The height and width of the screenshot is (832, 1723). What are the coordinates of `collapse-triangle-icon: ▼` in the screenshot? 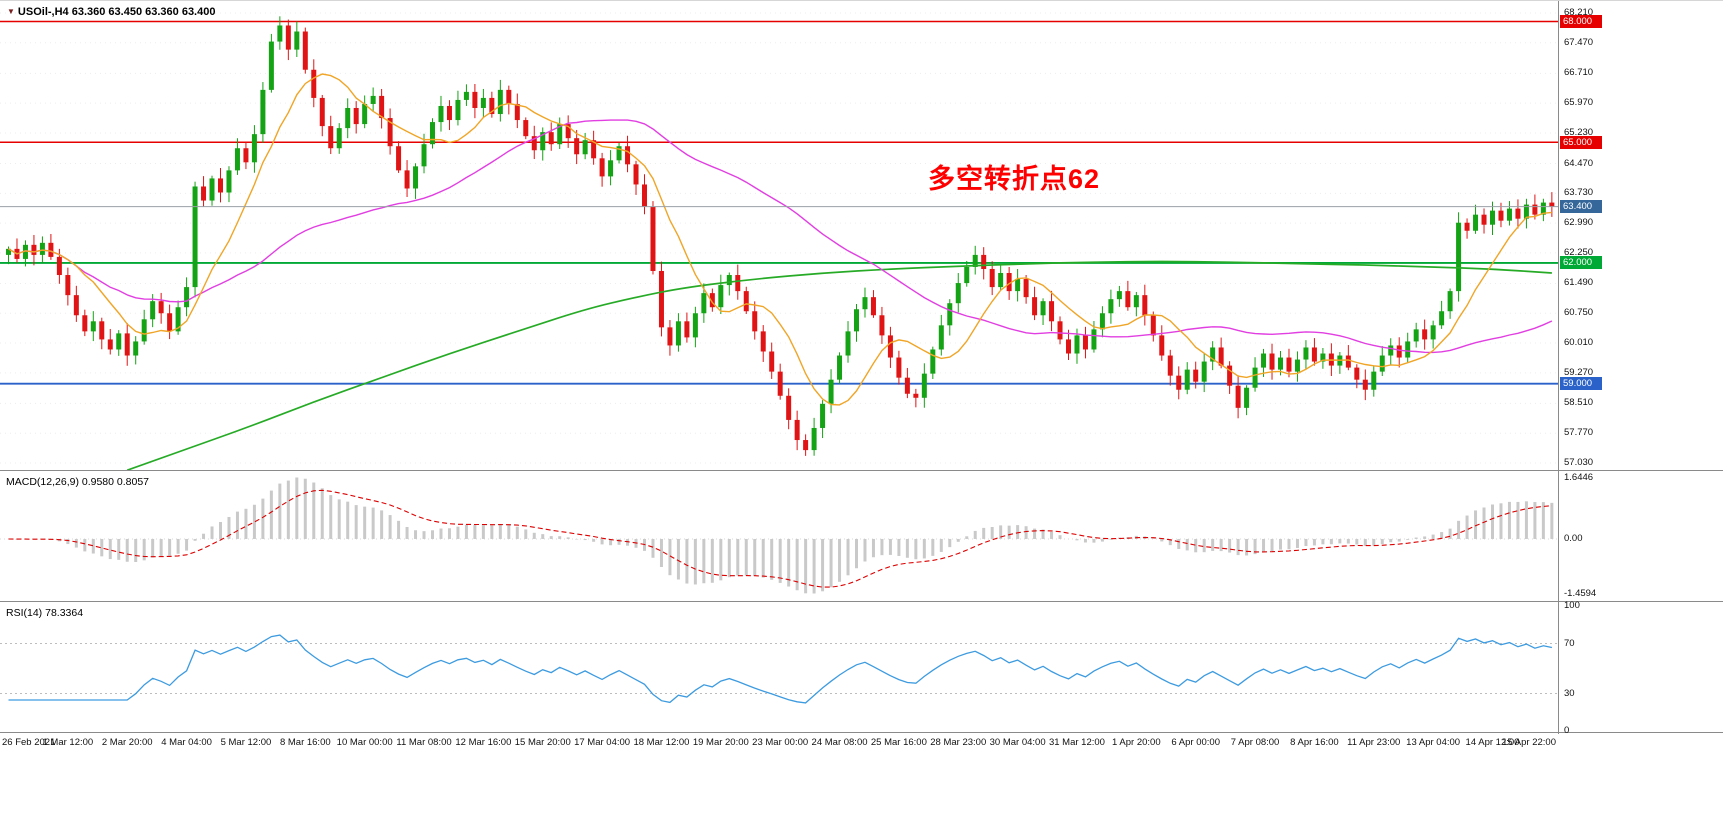 It's located at (11, 11).